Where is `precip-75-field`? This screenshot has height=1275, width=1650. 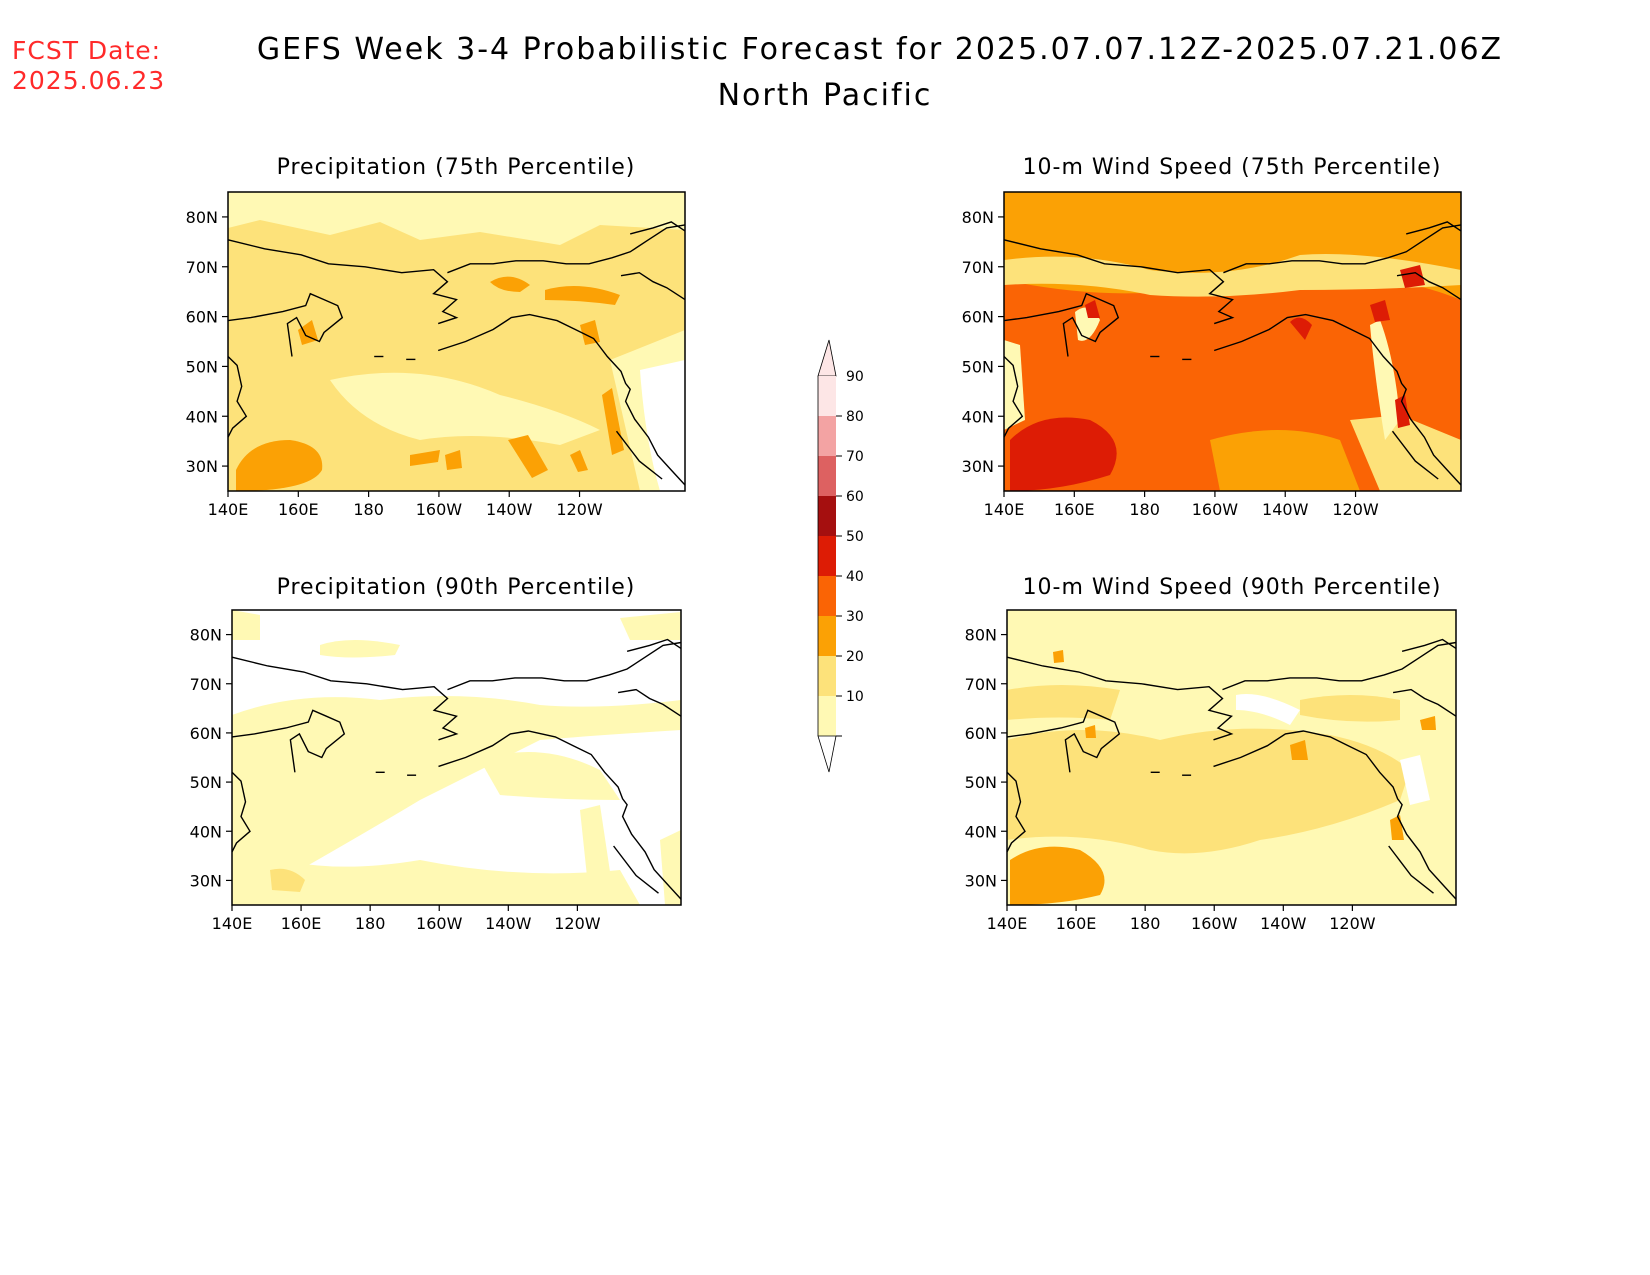 precip-75-field is located at coordinates (456, 341).